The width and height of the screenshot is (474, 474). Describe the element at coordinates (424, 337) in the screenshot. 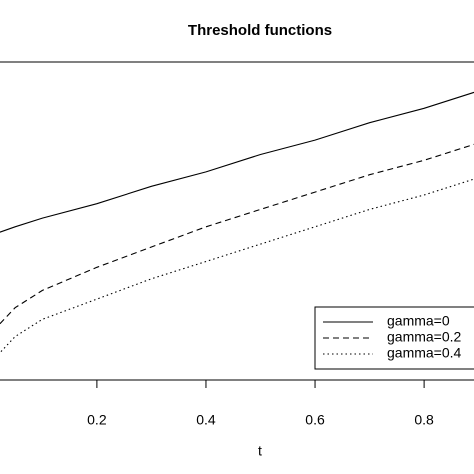

I see `legend-label: gamma=0.2` at that location.